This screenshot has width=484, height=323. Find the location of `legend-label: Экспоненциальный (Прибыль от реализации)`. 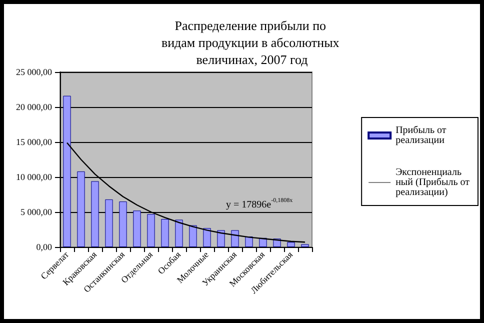

legend-label: Экспоненциальный (Прибыль от реализации) is located at coordinates (434, 182).